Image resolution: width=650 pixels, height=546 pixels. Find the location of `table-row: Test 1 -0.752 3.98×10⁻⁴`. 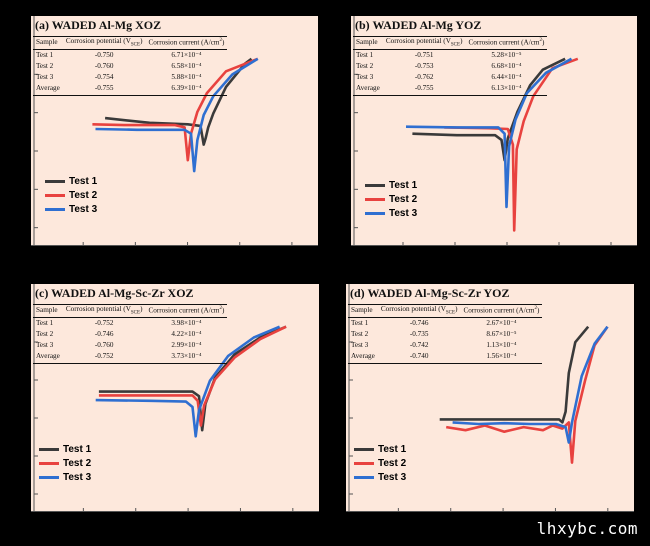

table-row: Test 1 -0.752 3.98×10⁻⁴ is located at coordinates (130, 323).